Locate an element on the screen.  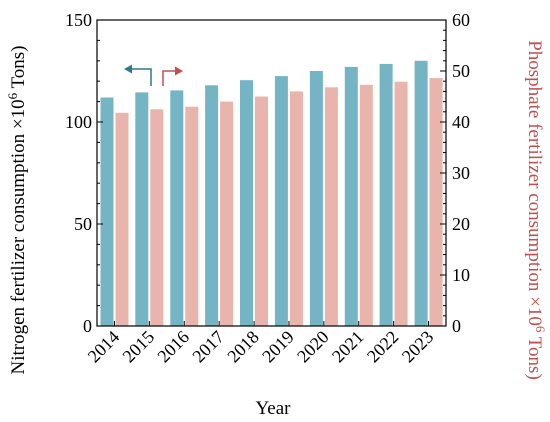
bar-left-2017 is located at coordinates (212, 205).